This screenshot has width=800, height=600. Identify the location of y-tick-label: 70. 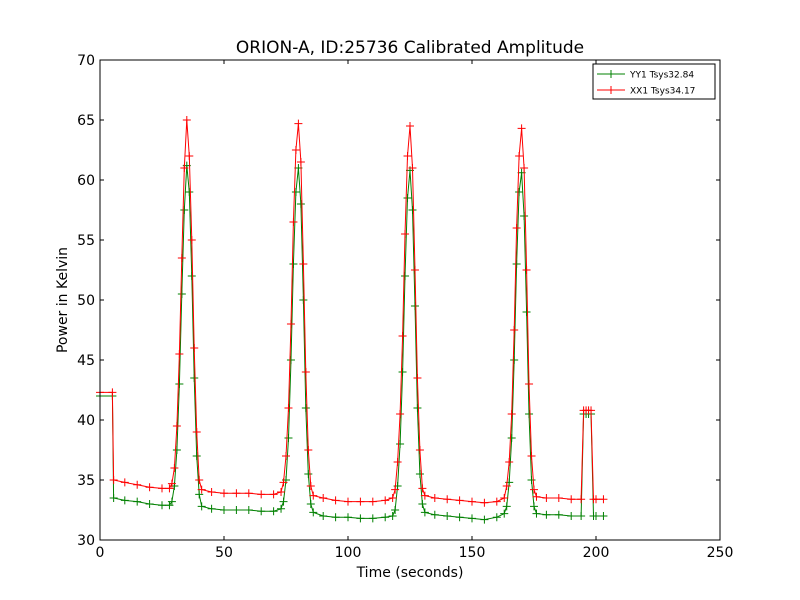
(86, 61).